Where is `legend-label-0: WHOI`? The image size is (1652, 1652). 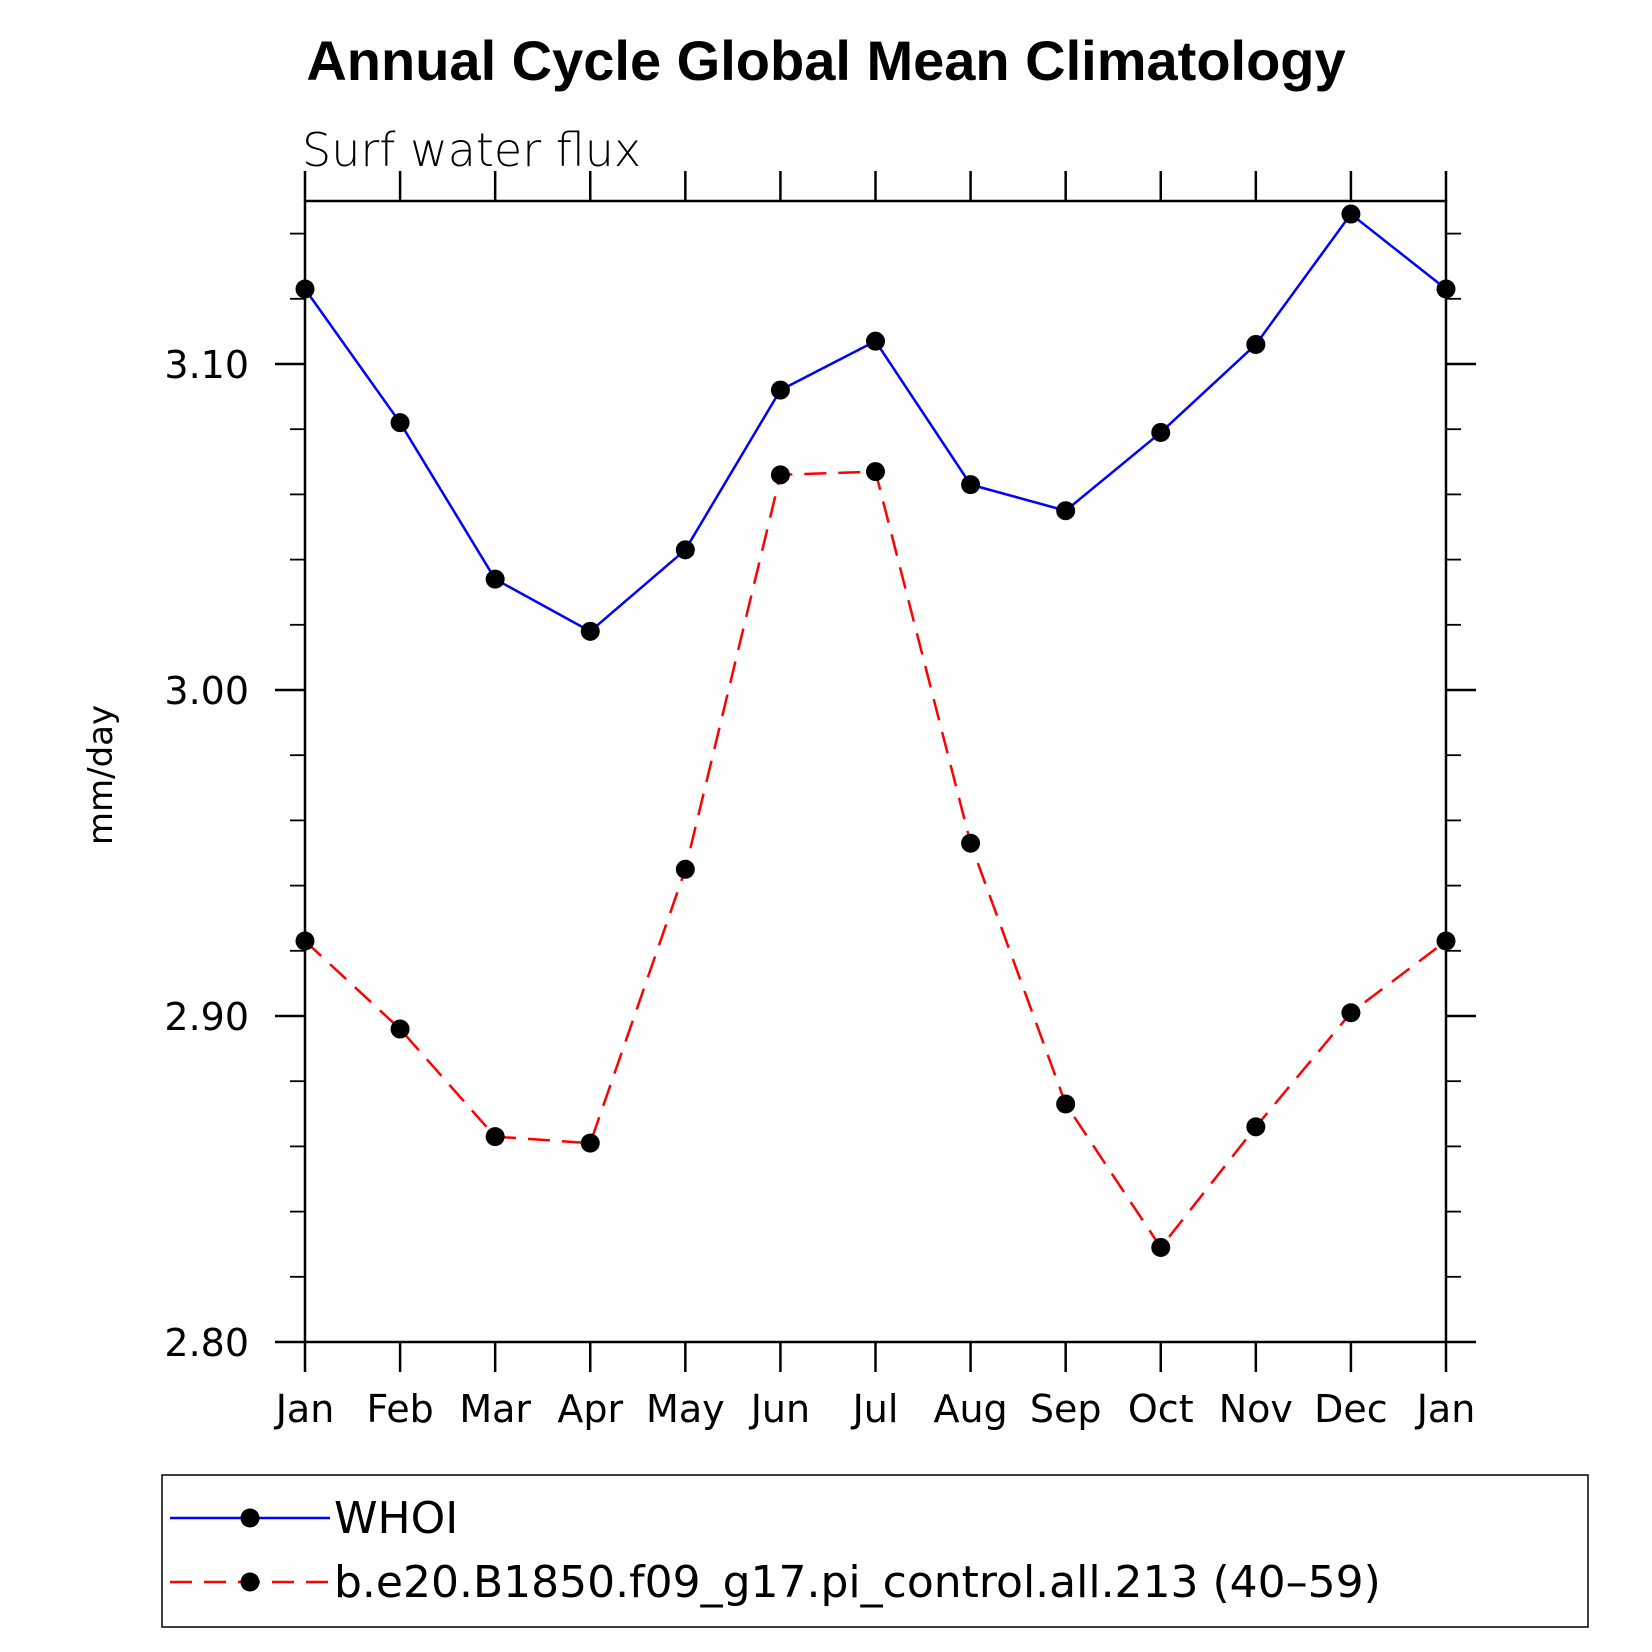
legend-label-0: WHOI is located at coordinates (396, 1518).